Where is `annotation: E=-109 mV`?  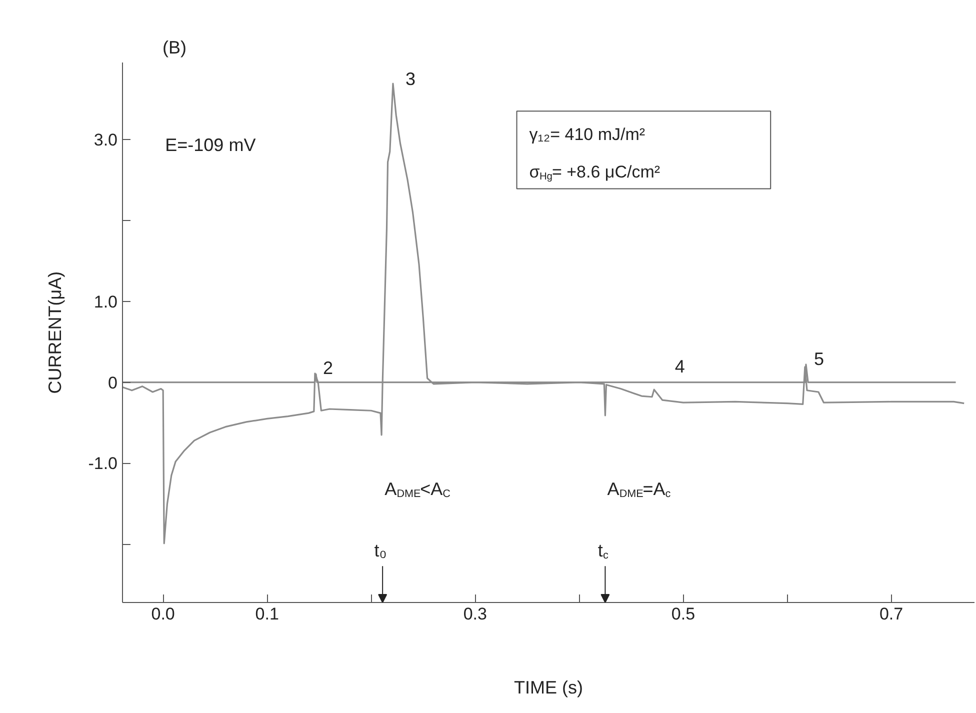 annotation: E=-109 mV is located at coordinates (210, 145).